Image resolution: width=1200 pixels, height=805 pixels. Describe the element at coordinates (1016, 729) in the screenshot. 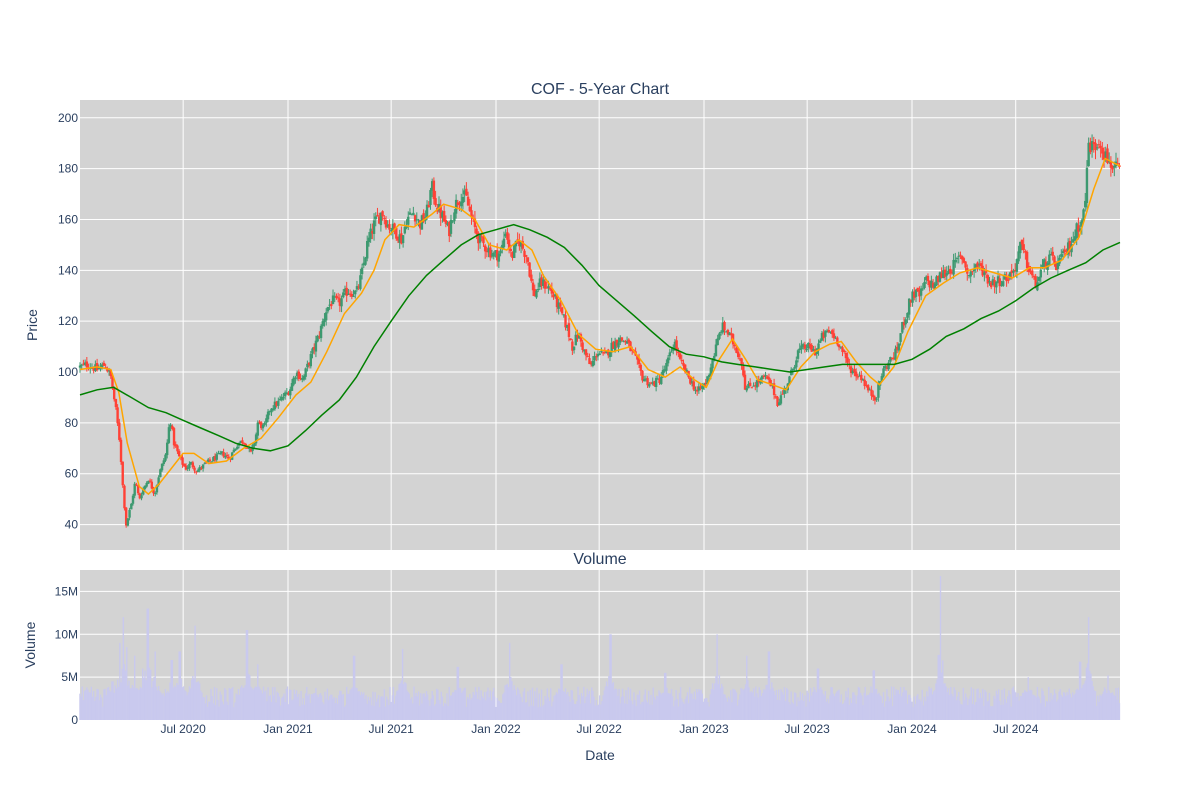

I see `x-tick-label: Jul 2024` at that location.